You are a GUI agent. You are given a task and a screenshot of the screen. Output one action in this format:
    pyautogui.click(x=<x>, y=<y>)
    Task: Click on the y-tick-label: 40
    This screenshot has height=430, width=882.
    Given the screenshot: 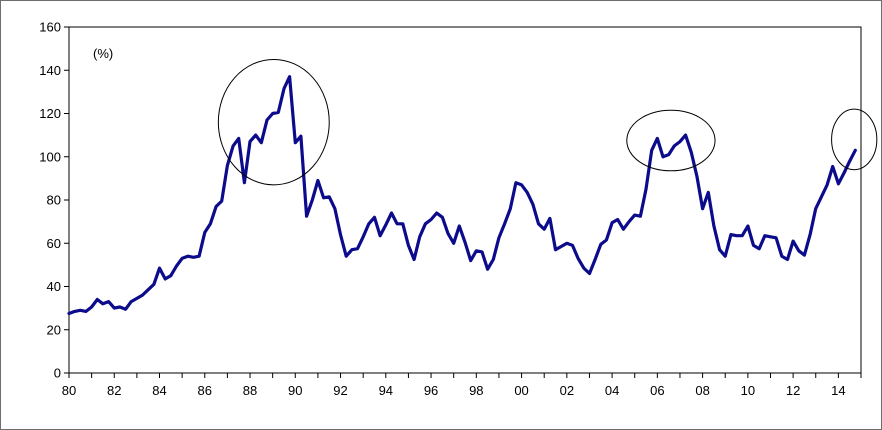 What is the action you would take?
    pyautogui.click(x=54, y=286)
    